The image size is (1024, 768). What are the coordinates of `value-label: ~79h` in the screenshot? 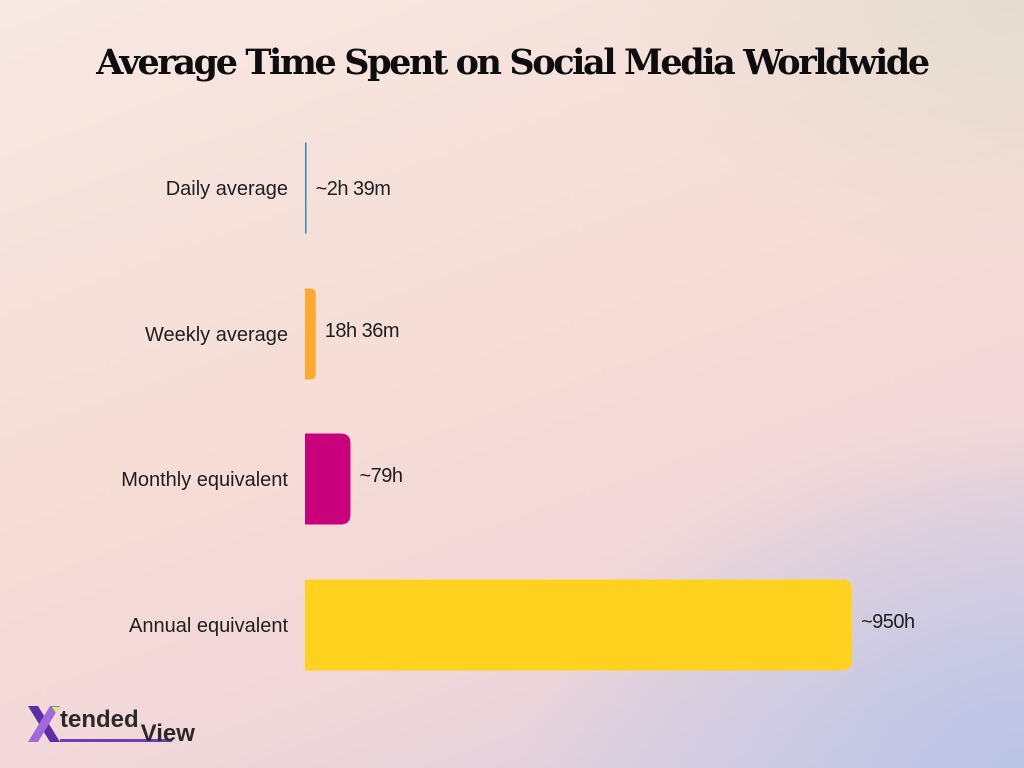 It's located at (380, 476).